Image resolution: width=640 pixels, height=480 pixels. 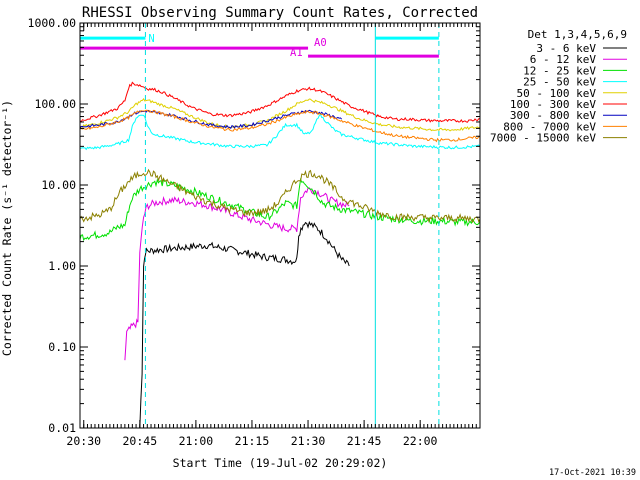 I want to click on x-tick-label: 20:45, so click(x=140, y=441).